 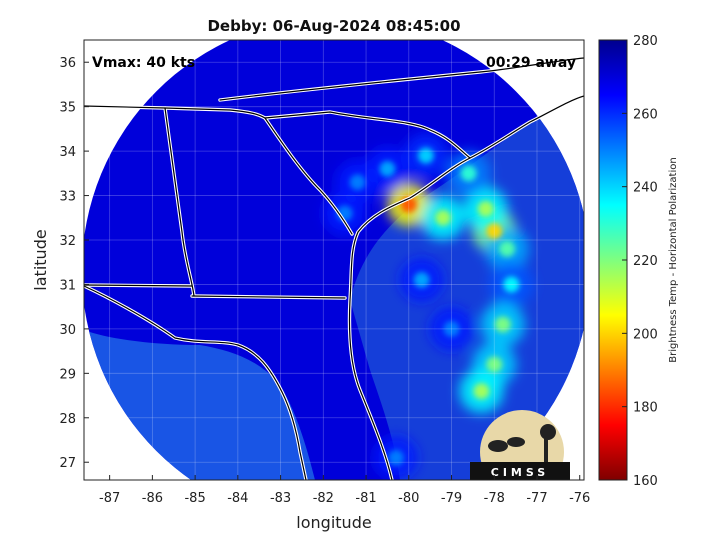 What do you see at coordinates (40, 259) in the screenshot?
I see `y-axis-label: latitude` at bounding box center [40, 259].